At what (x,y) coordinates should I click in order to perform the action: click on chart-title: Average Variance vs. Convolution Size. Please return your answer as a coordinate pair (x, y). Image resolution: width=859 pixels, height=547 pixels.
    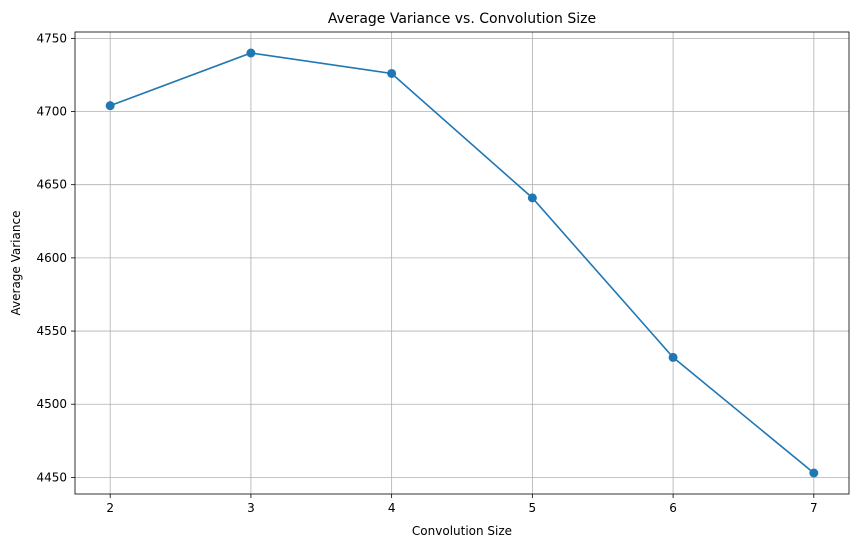
    Looking at the image, I should click on (462, 19).